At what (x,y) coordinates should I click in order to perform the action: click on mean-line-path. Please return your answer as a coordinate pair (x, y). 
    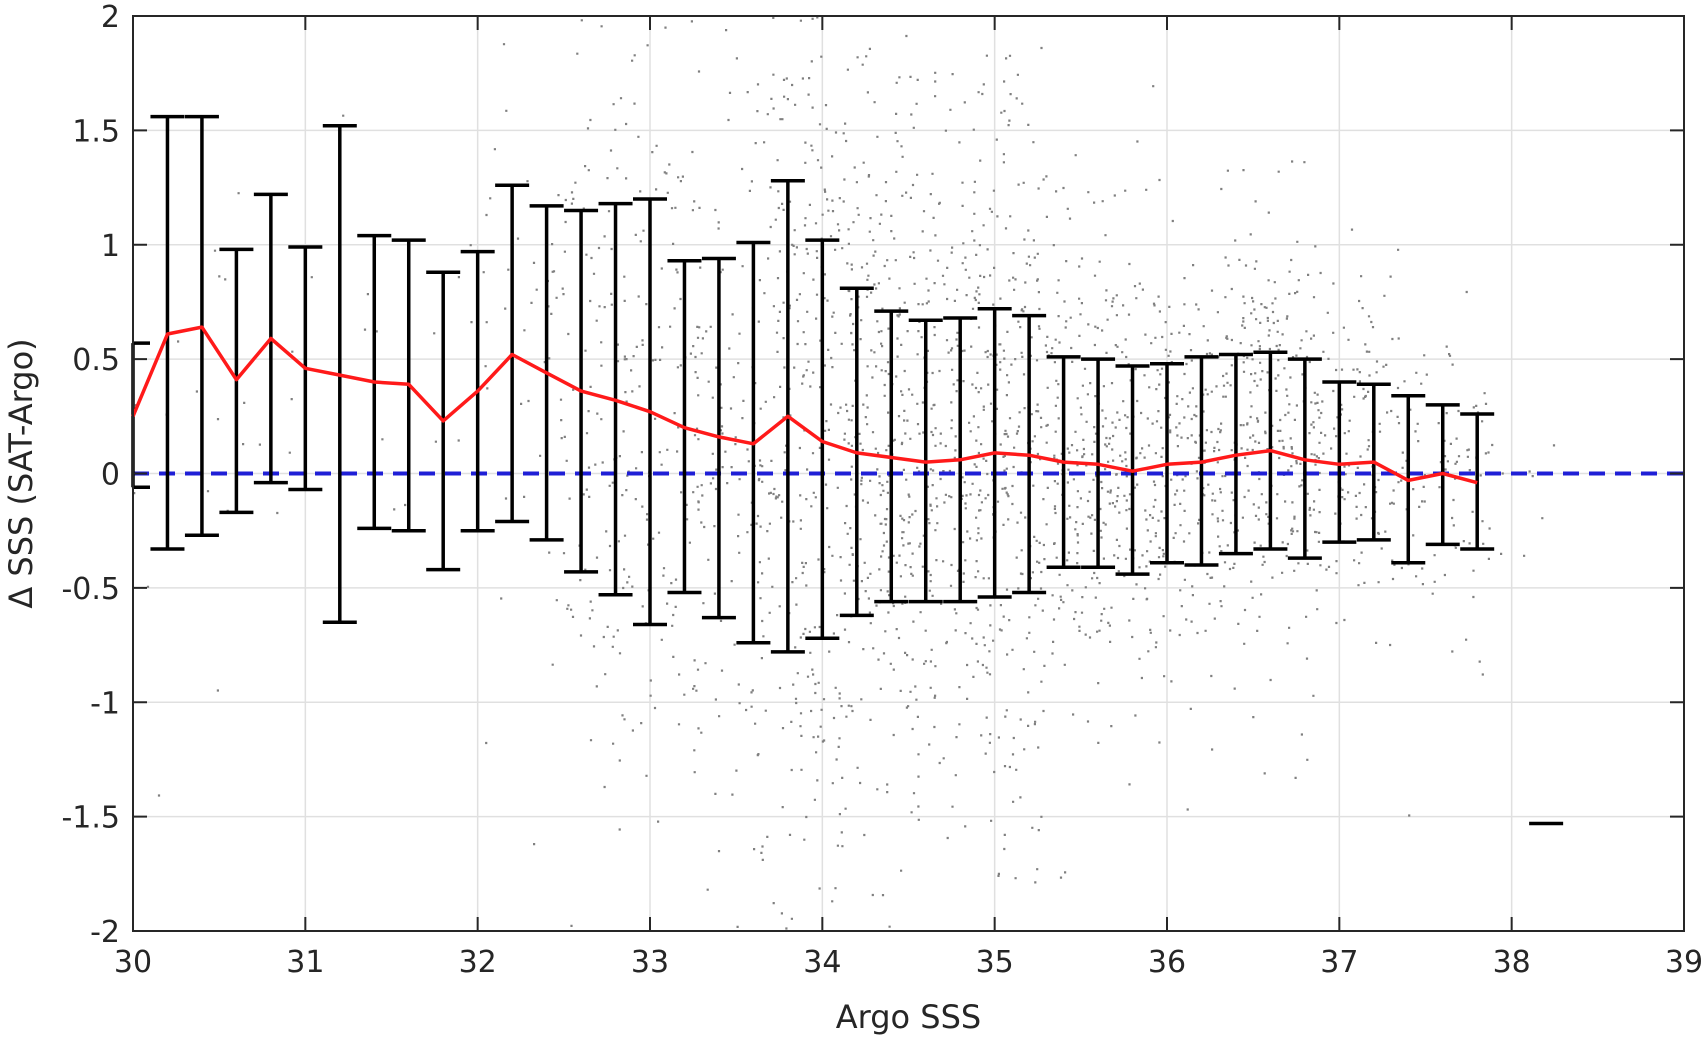
    Looking at the image, I should click on (804, 405).